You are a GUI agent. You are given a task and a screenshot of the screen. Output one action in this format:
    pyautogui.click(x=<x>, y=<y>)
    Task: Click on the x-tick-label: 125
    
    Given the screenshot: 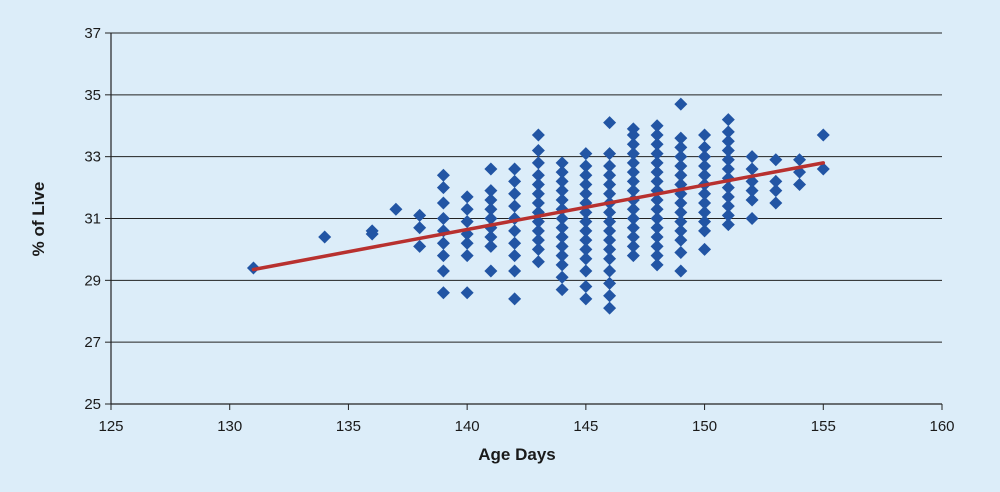 What is the action you would take?
    pyautogui.click(x=110, y=426)
    